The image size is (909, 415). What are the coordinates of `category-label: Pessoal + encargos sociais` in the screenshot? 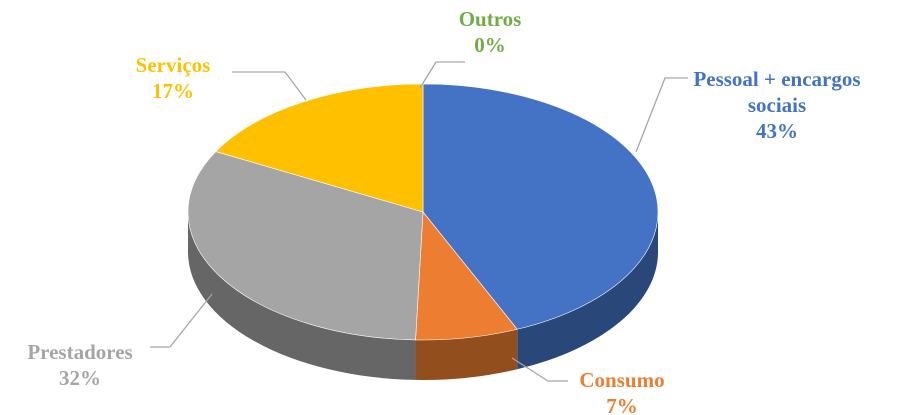 It's located at (777, 92).